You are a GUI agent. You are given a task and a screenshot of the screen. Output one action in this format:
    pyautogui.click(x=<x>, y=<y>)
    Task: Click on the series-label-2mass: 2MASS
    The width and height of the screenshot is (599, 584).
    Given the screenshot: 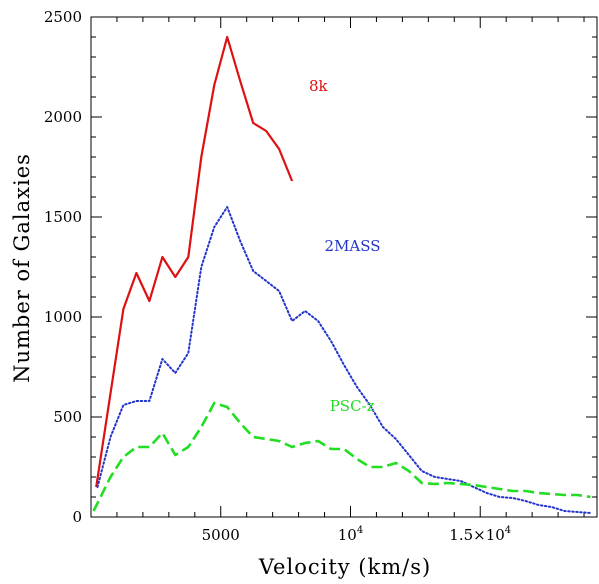 What is the action you would take?
    pyautogui.click(x=353, y=246)
    